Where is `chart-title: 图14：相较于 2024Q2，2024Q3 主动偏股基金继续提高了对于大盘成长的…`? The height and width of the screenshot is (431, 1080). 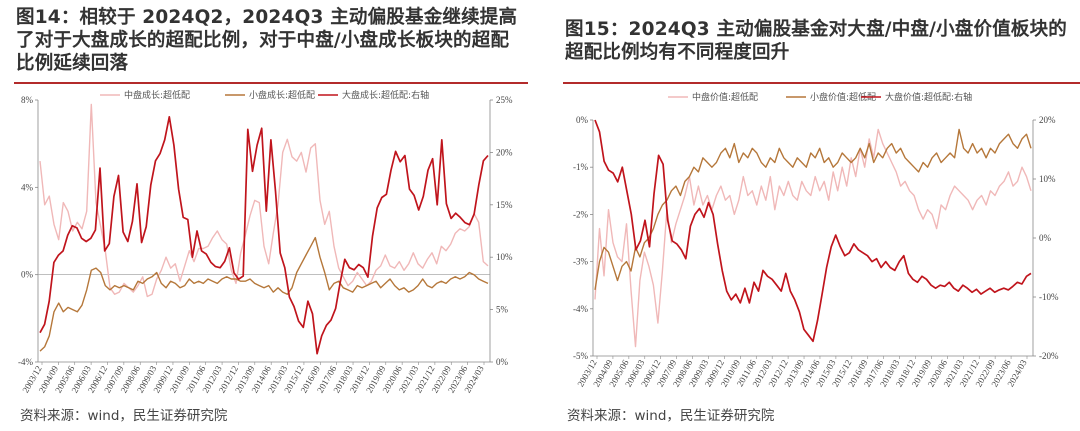
chart-title: 图14：相较于 2024Q2，2024Q3 主动偏股基金继续提高了对于大盘成长的… is located at coordinates (267, 40).